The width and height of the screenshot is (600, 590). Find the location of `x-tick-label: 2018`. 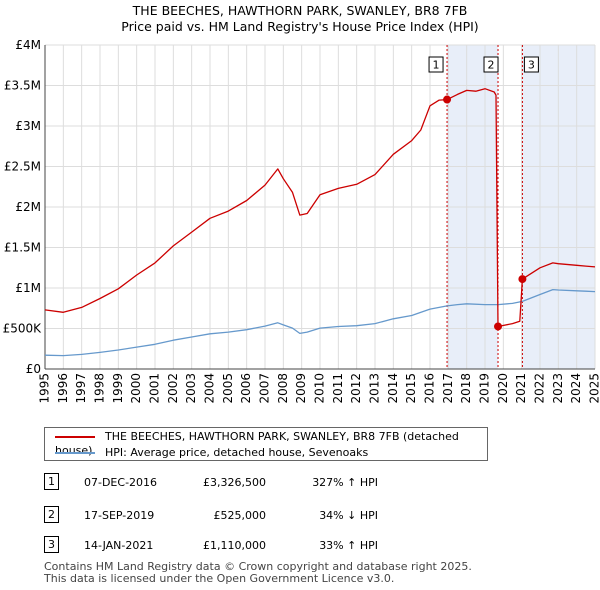

x-tick-label: 2018 is located at coordinates (466, 388).